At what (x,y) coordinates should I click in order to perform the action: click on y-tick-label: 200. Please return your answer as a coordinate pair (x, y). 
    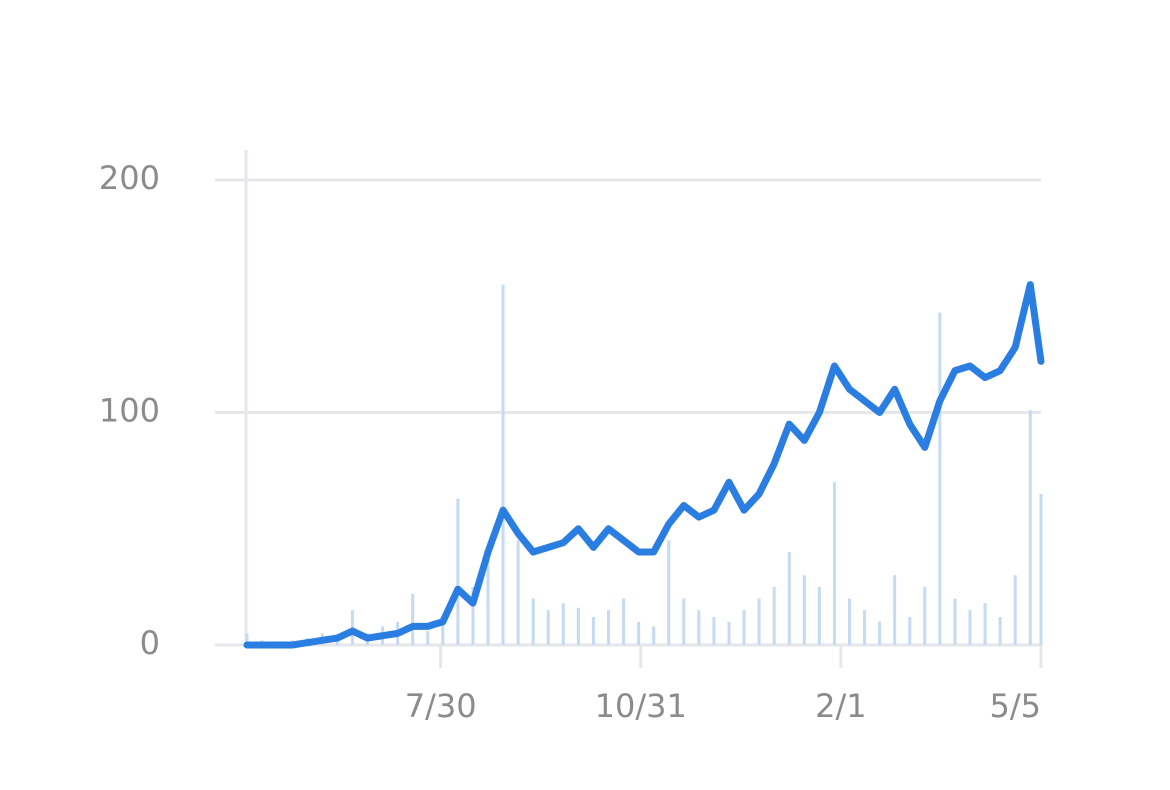
    Looking at the image, I should click on (129, 178).